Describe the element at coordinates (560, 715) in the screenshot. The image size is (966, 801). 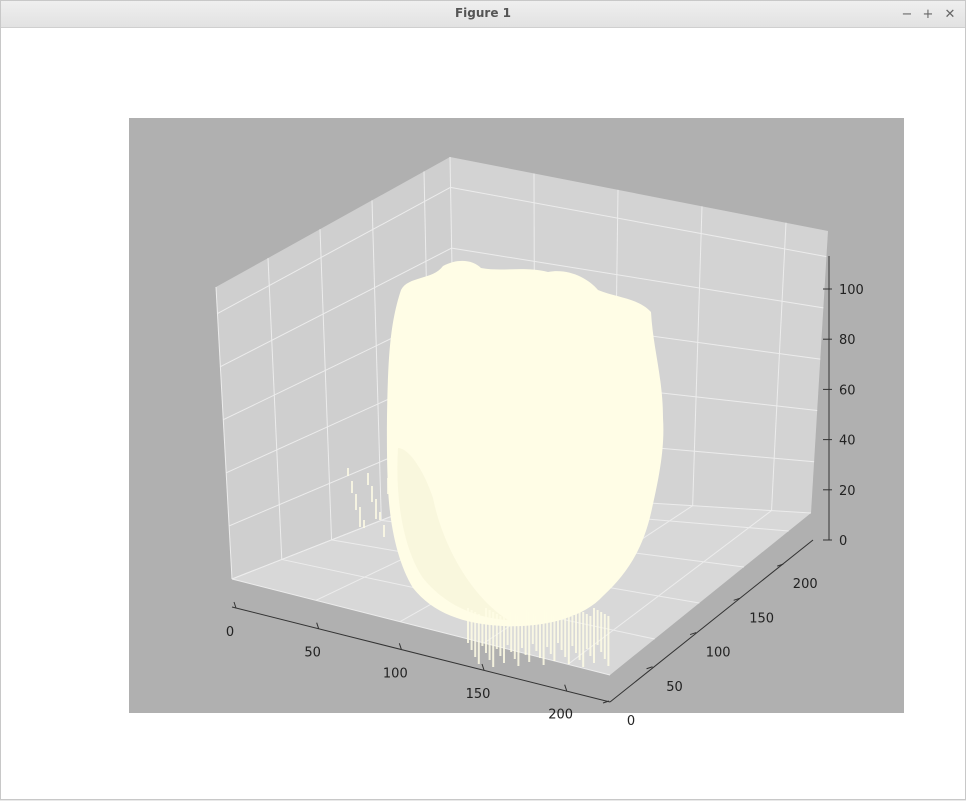
I see `x-tick-label: 200` at that location.